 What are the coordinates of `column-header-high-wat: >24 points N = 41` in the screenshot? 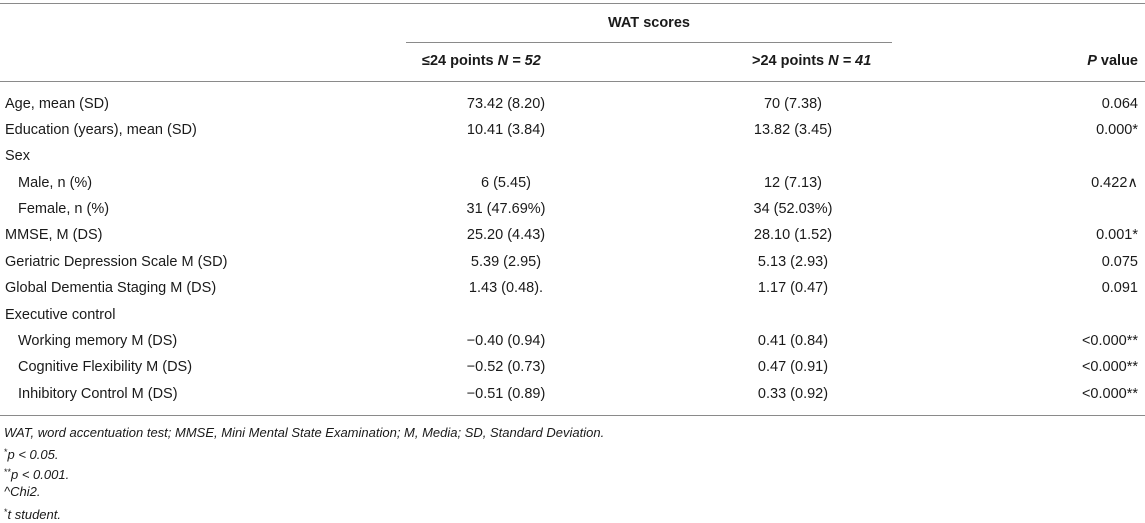 It's located at (811, 61).